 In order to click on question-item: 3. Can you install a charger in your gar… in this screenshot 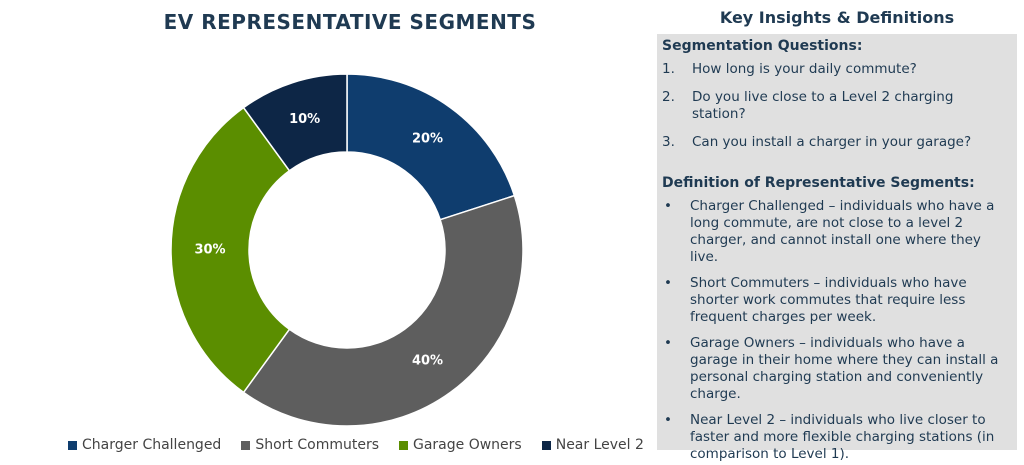, I will do `click(836, 142)`.